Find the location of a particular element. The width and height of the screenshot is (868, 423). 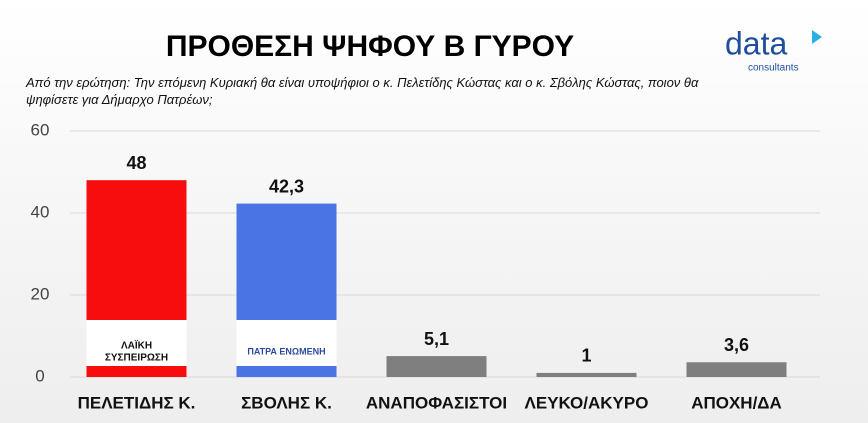

y-tick-label: 20 is located at coordinates (40, 293).